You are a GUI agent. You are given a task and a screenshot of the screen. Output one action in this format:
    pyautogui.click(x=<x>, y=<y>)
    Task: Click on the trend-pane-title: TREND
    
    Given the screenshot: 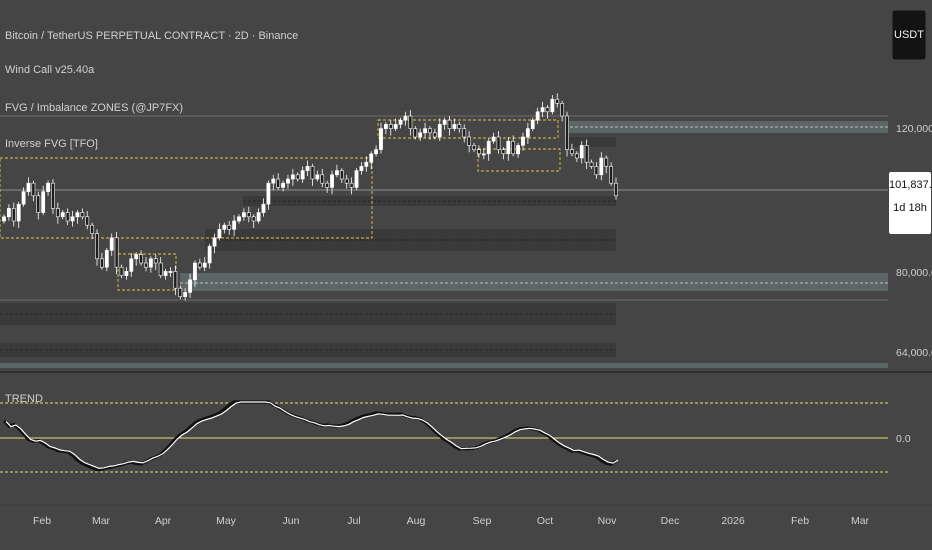 What is the action you would take?
    pyautogui.click(x=24, y=399)
    